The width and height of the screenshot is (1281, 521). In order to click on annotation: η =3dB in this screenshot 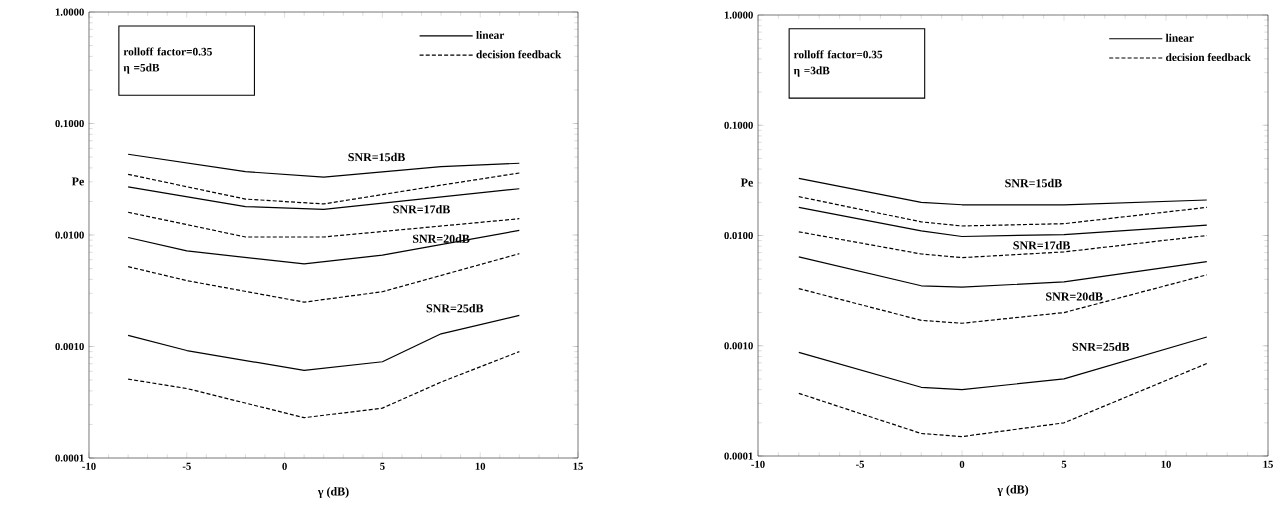, I will do `click(811, 71)`.